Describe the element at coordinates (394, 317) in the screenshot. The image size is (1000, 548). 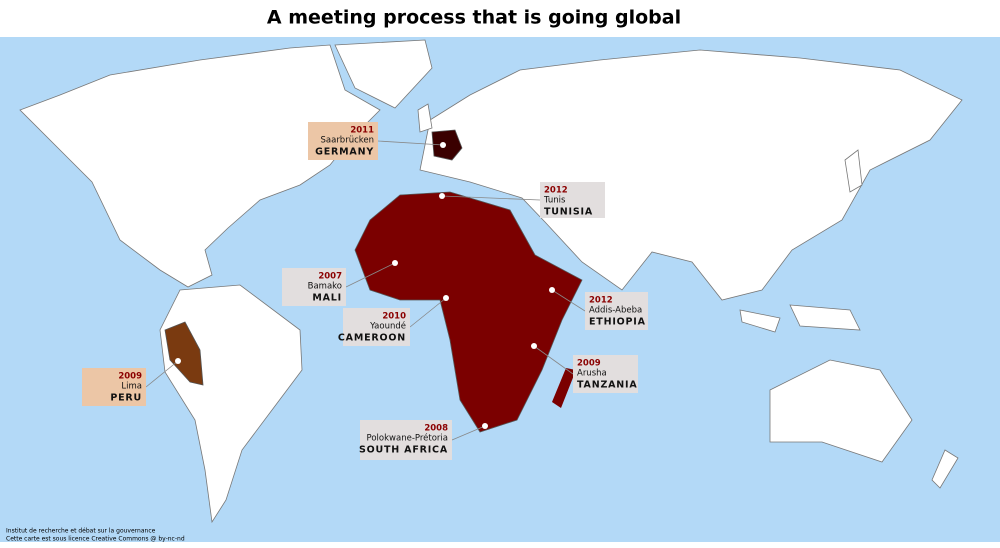
I see `label-year: 2010` at that location.